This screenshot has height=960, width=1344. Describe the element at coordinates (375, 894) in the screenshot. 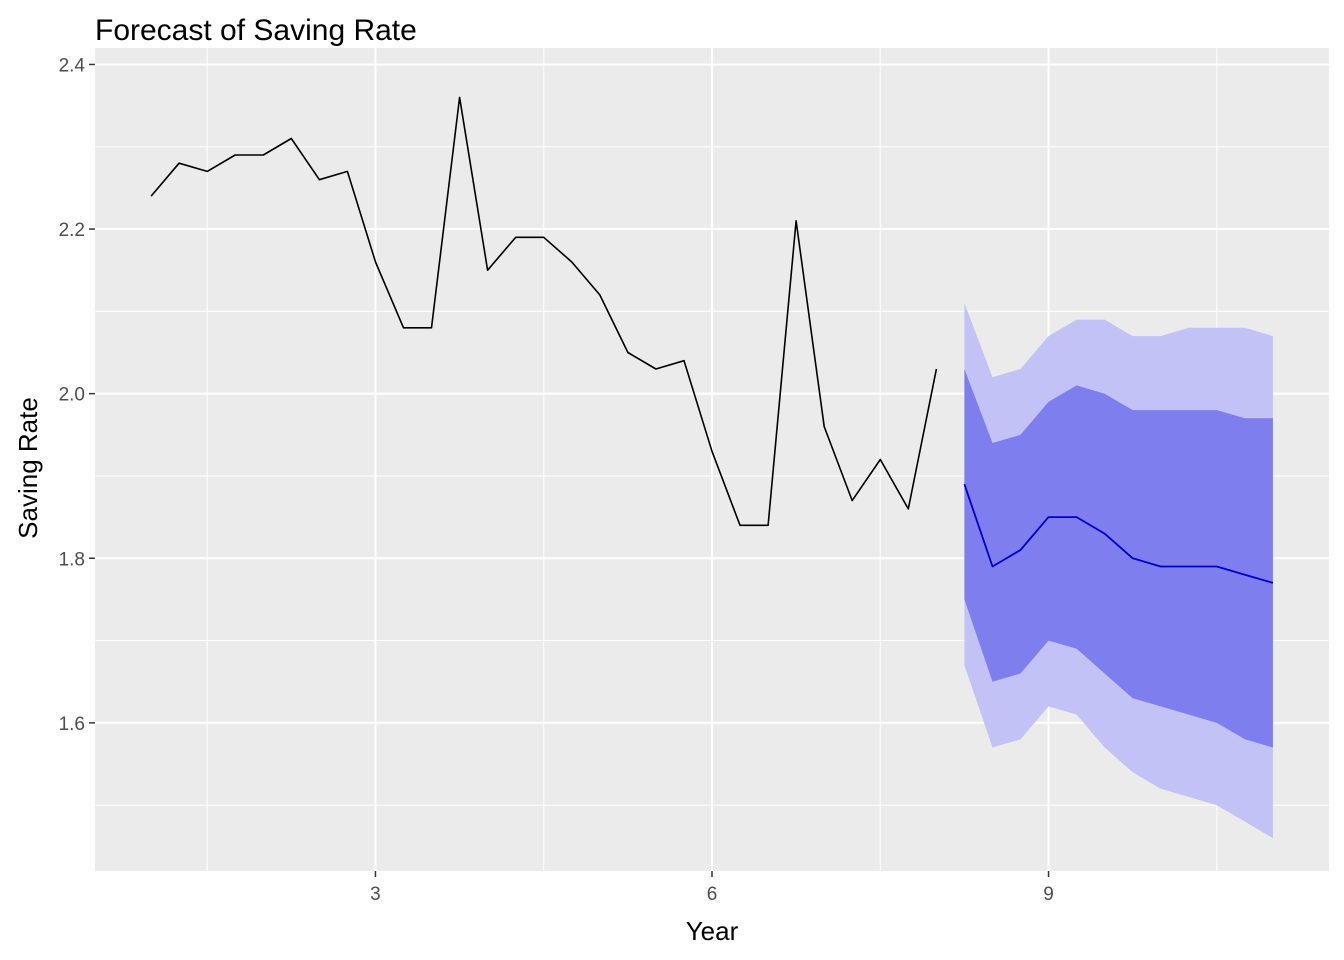

I see `x-tick-label: 3` at that location.